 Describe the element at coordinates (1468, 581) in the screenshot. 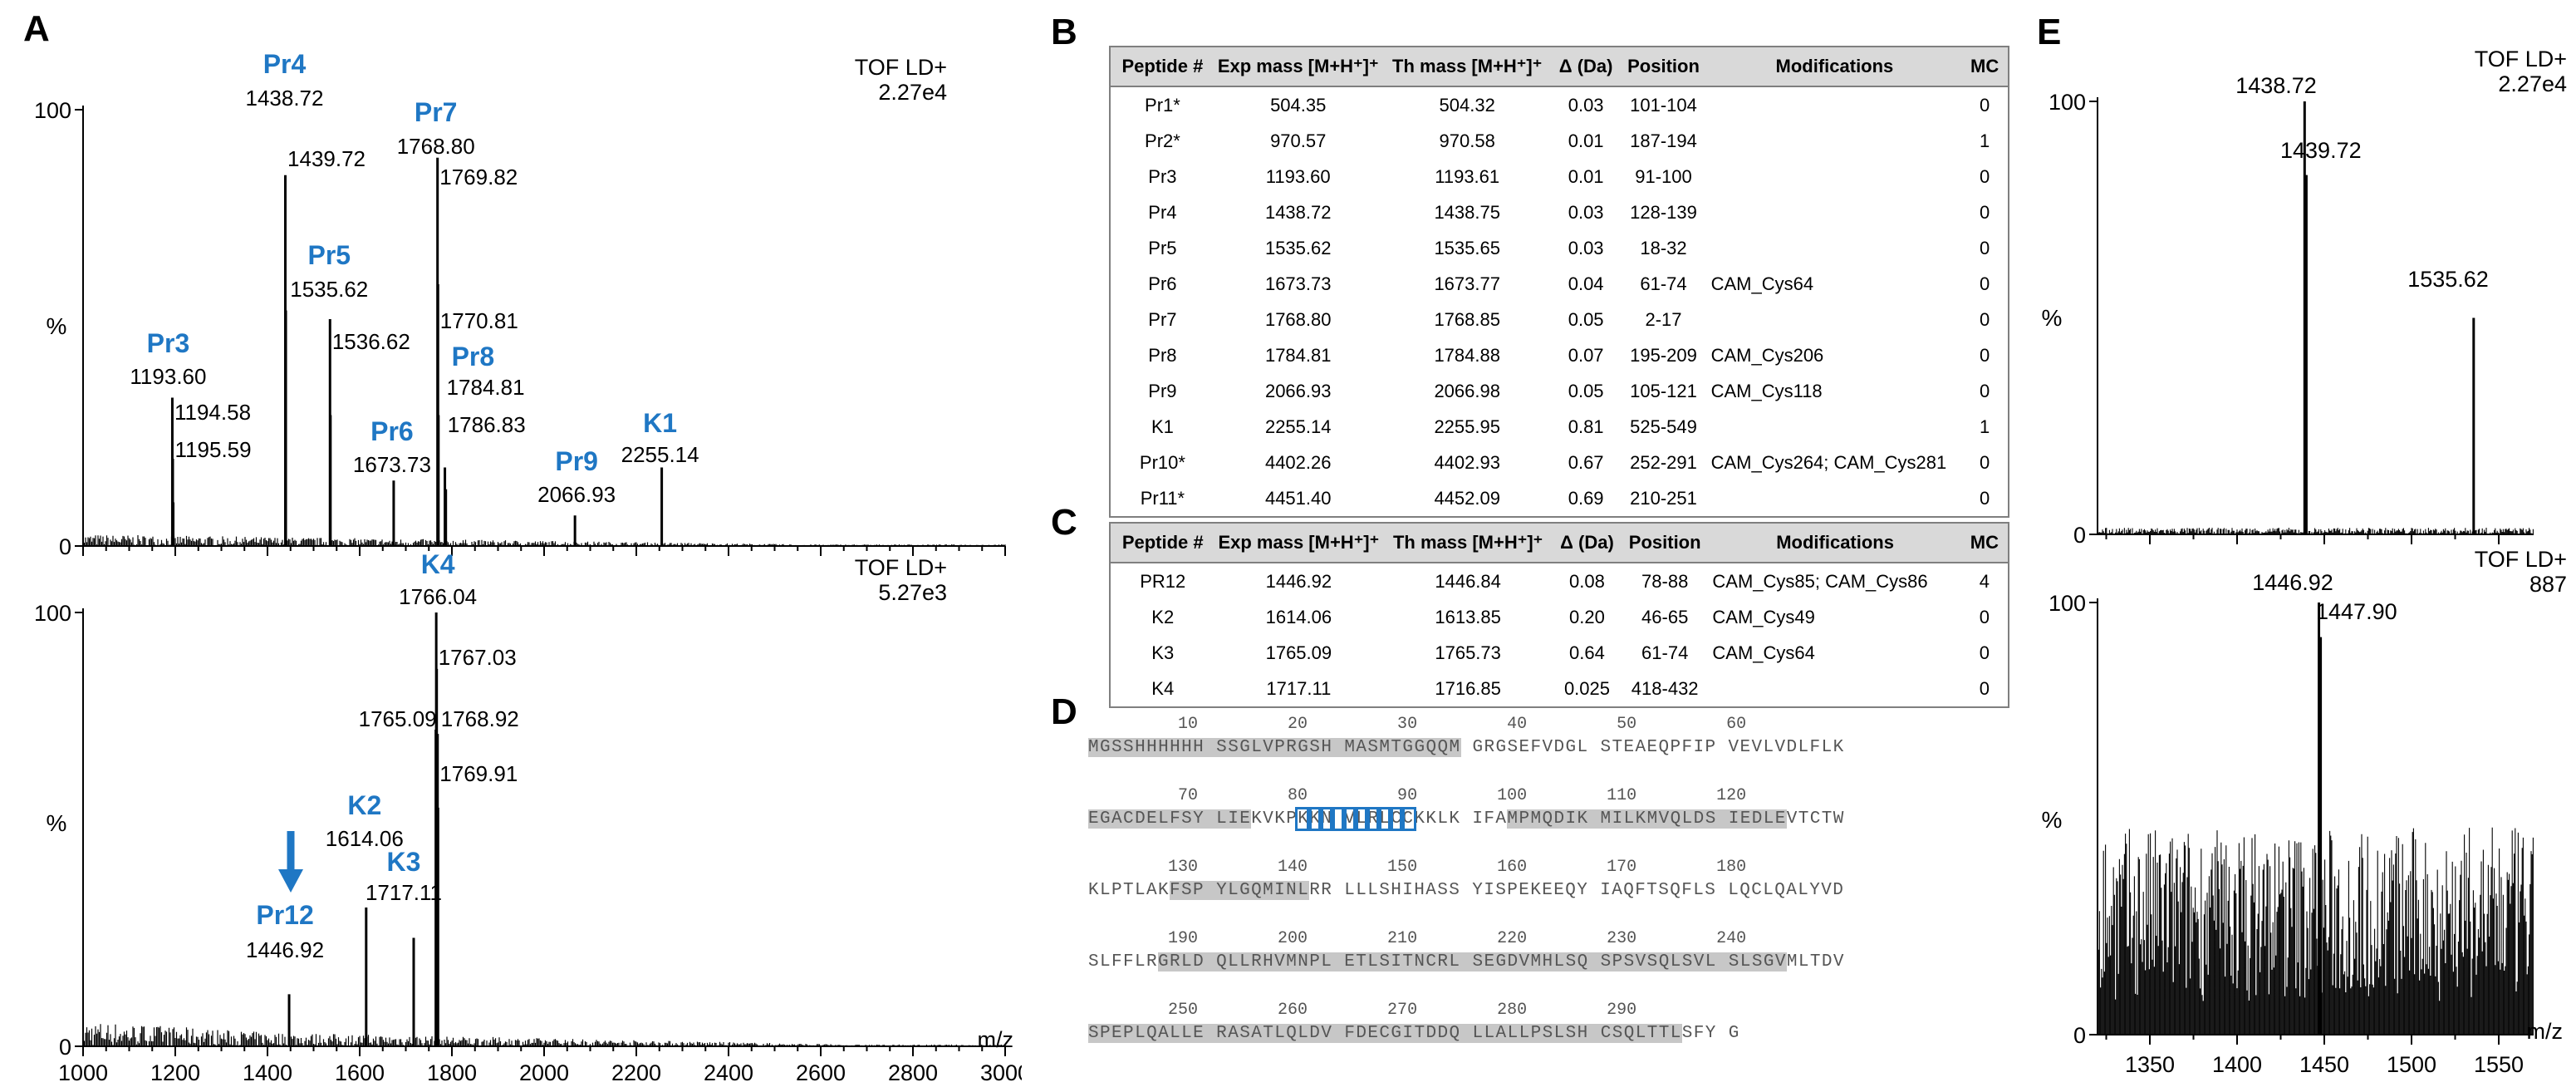

I see `table-cell: 1446.84` at that location.